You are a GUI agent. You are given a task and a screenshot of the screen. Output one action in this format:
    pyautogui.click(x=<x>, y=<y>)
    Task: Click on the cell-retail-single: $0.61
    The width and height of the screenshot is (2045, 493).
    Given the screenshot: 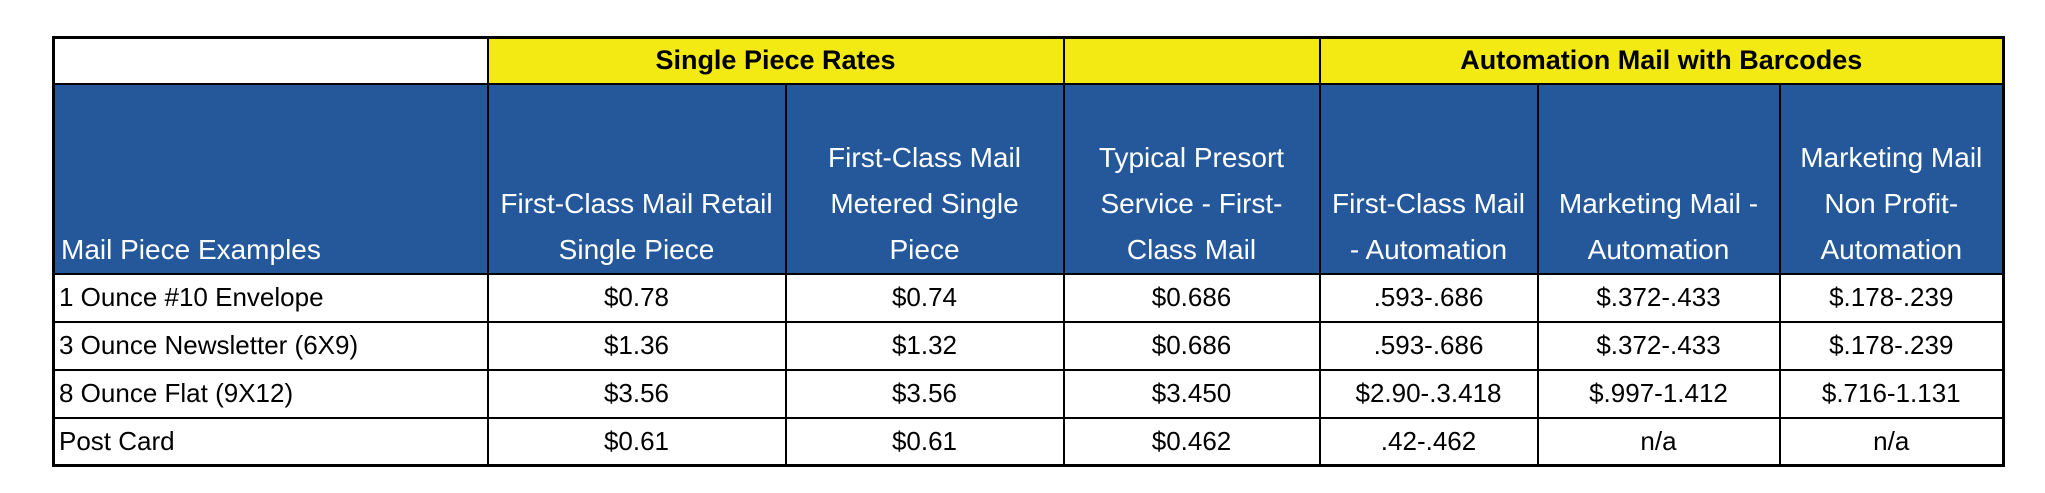 What is the action you would take?
    pyautogui.click(x=636, y=441)
    